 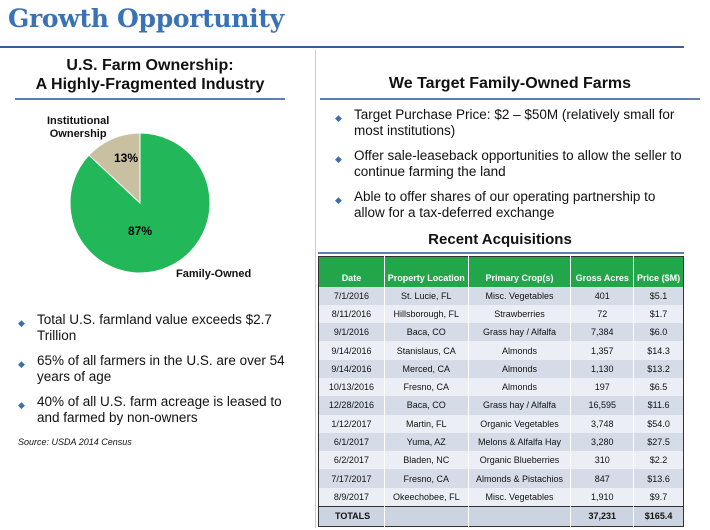 What do you see at coordinates (658, 368) in the screenshot?
I see `table-cell: $13.2` at bounding box center [658, 368].